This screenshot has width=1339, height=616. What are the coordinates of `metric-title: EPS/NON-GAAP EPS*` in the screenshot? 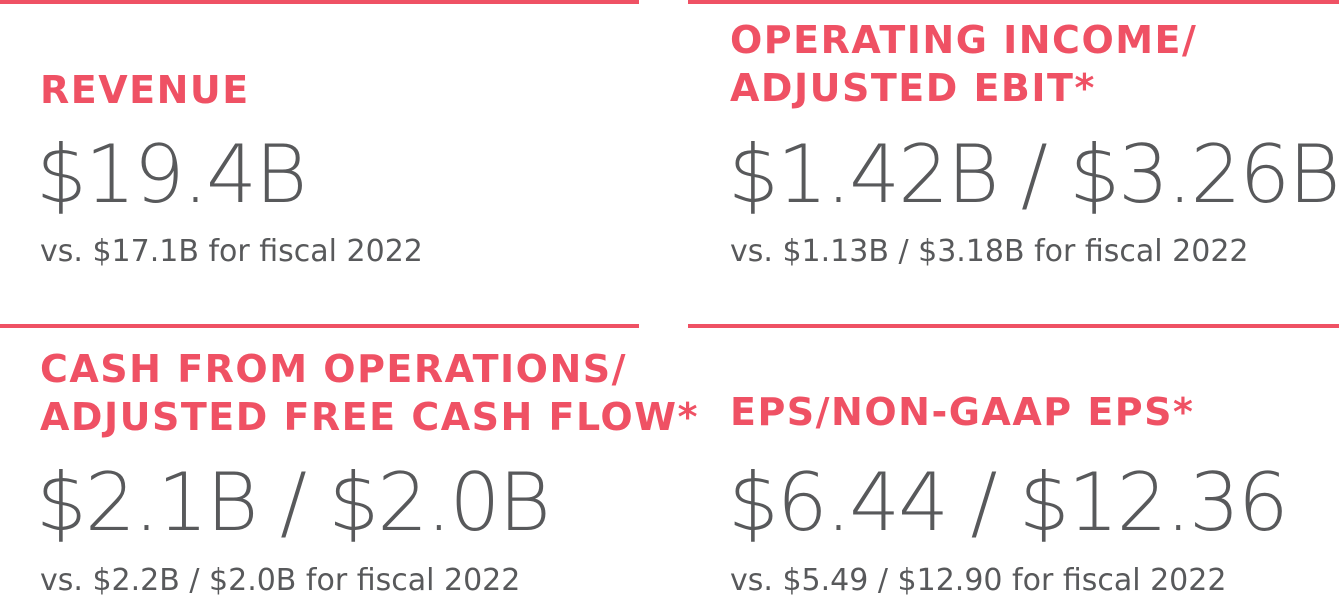 It's located at (962, 412).